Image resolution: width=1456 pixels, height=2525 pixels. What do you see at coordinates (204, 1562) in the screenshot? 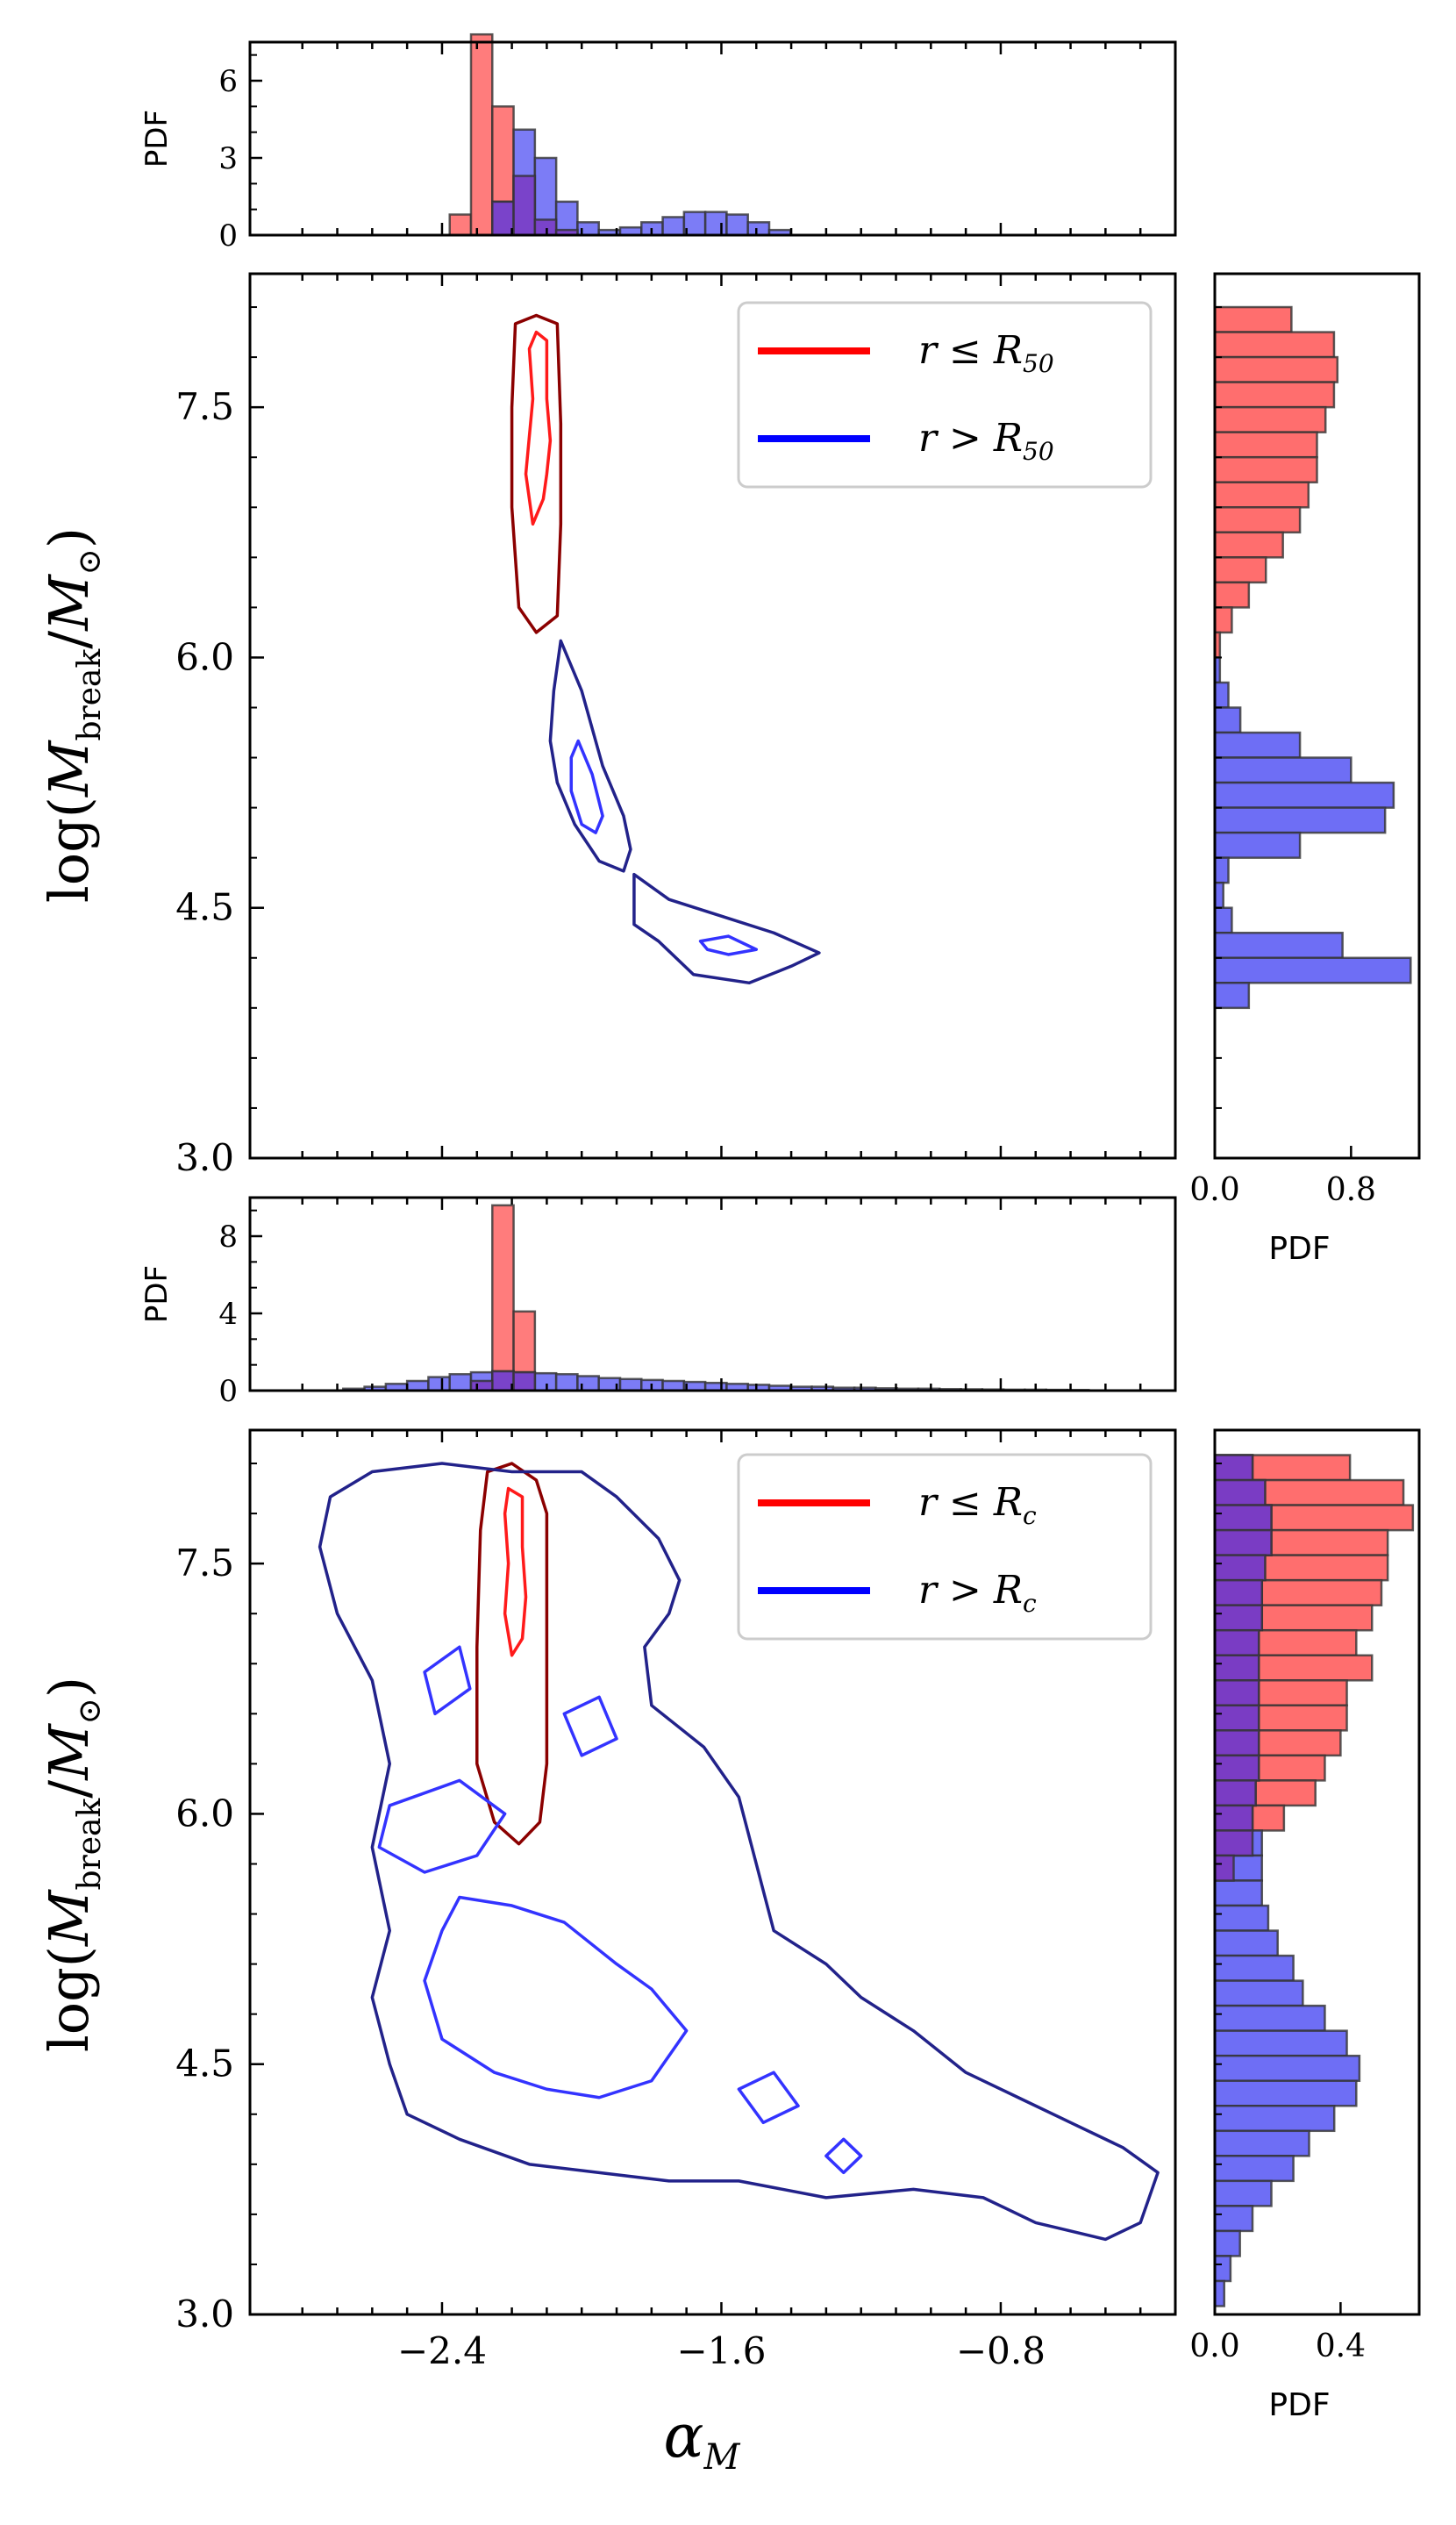
I see `ytick-label: 7.5` at bounding box center [204, 1562].